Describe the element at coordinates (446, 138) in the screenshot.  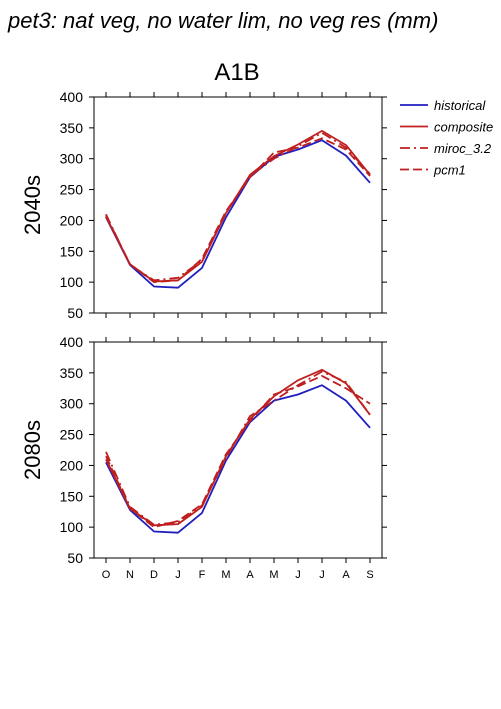
I see `legend: historical composite miroc_3.2 pcm1` at that location.